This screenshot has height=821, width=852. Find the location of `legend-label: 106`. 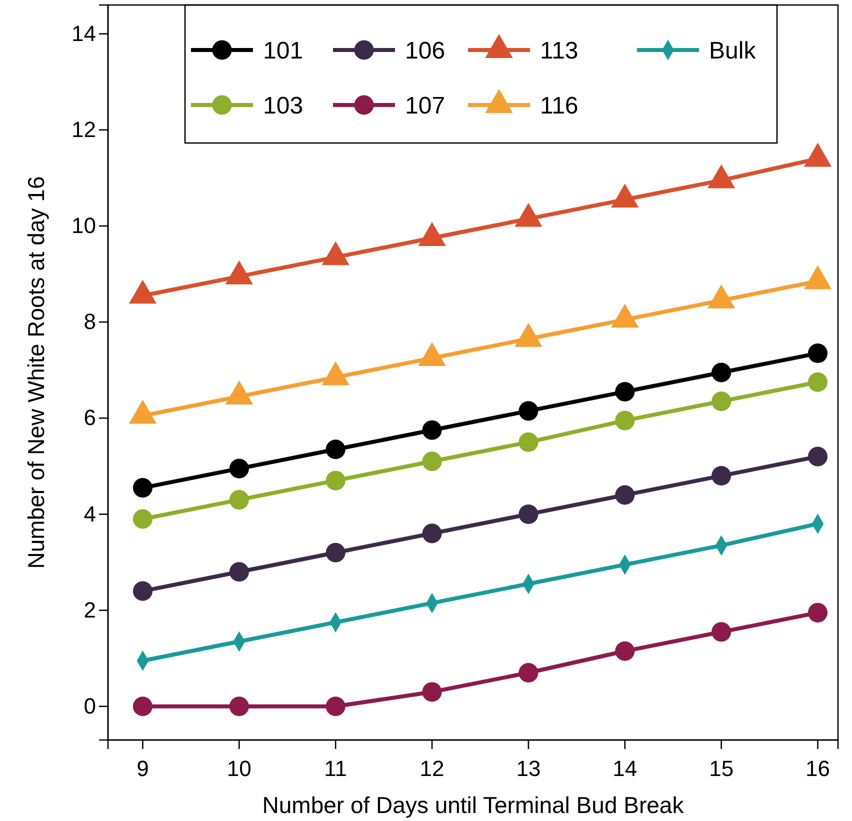

legend-label: 106 is located at coordinates (425, 50).